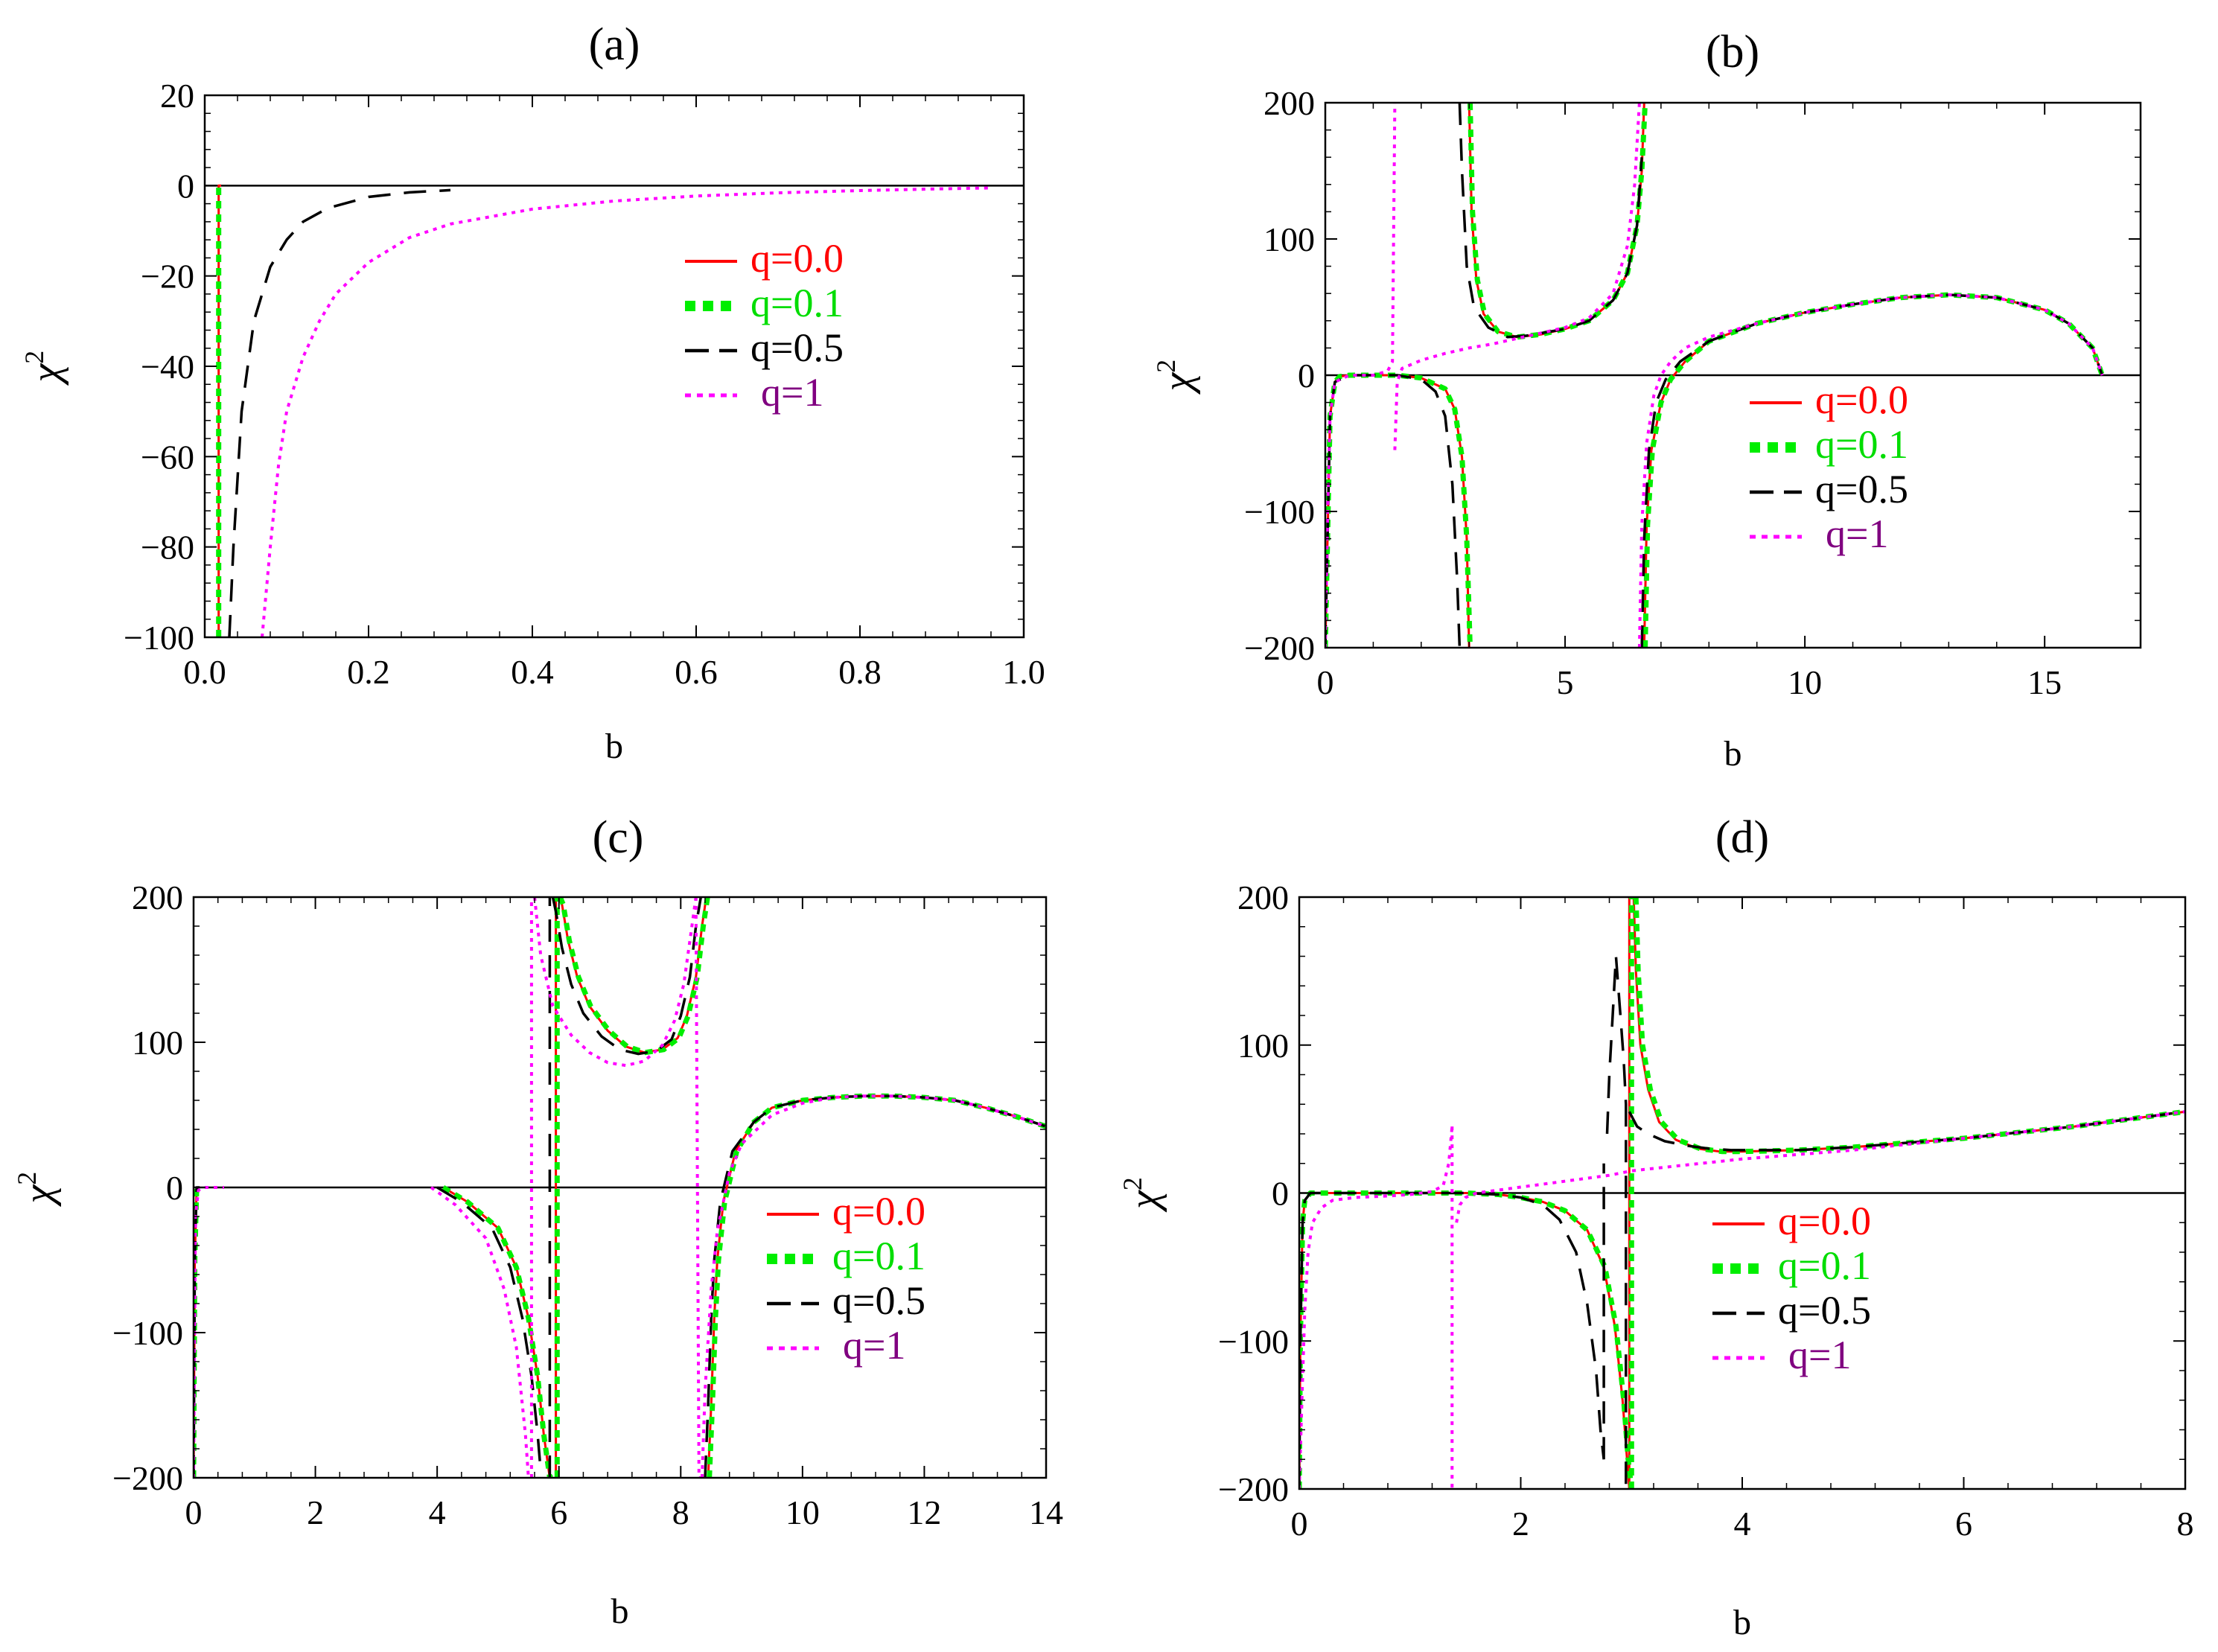  I want to click on chart-title: (b), so click(1732, 52).